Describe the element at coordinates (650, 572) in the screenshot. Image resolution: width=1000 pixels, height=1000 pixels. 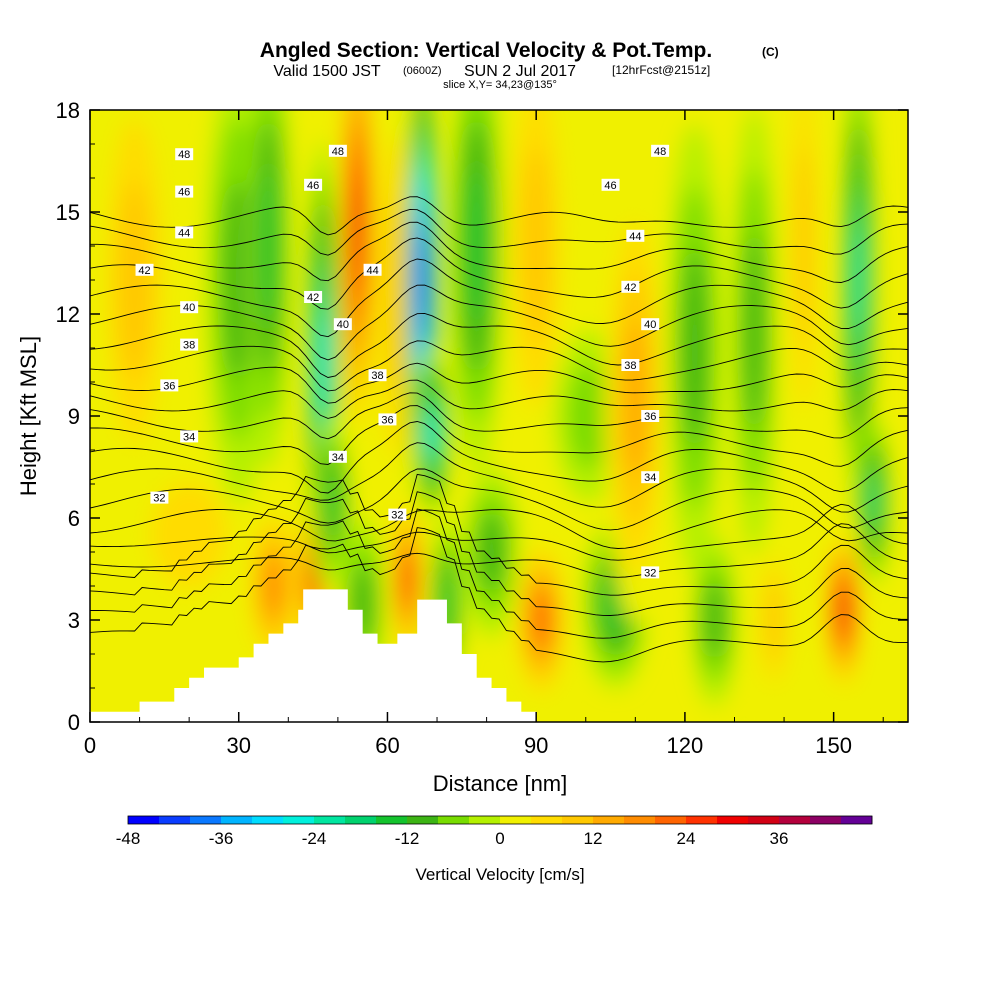
I see `contour-label: 32` at that location.